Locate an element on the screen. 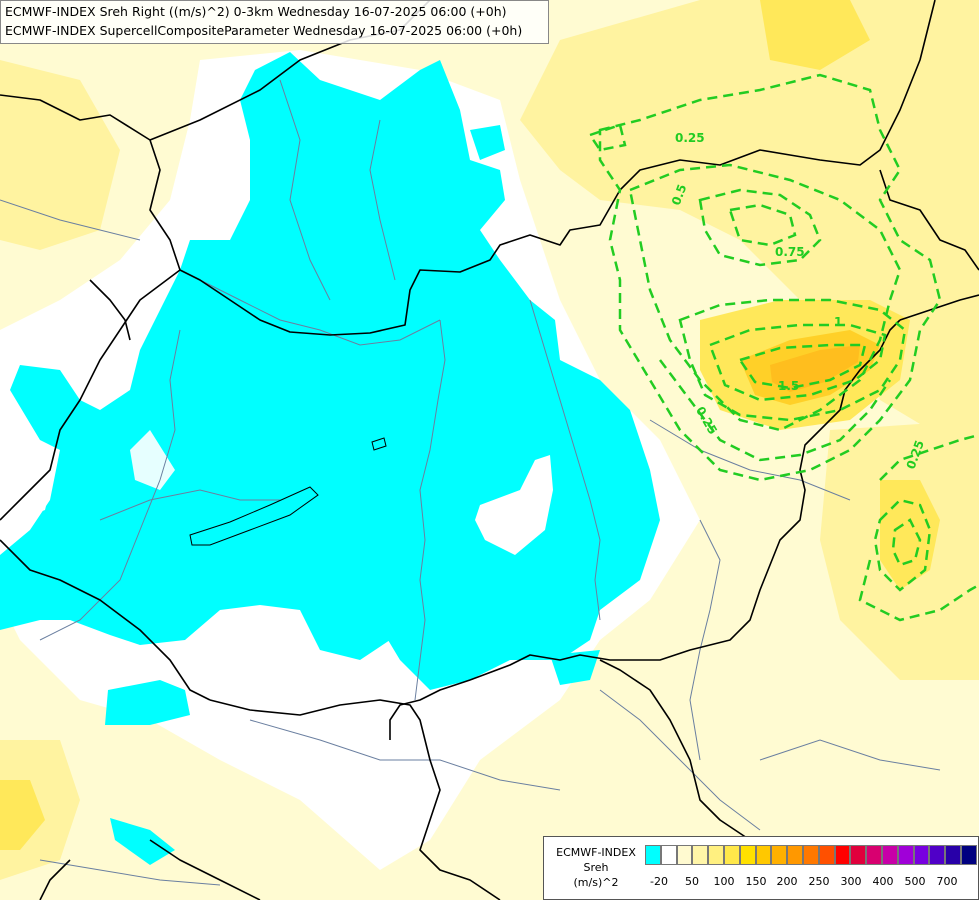 The height and width of the screenshot is (900, 979). legend-tick-label: 250 is located at coordinates (819, 881).